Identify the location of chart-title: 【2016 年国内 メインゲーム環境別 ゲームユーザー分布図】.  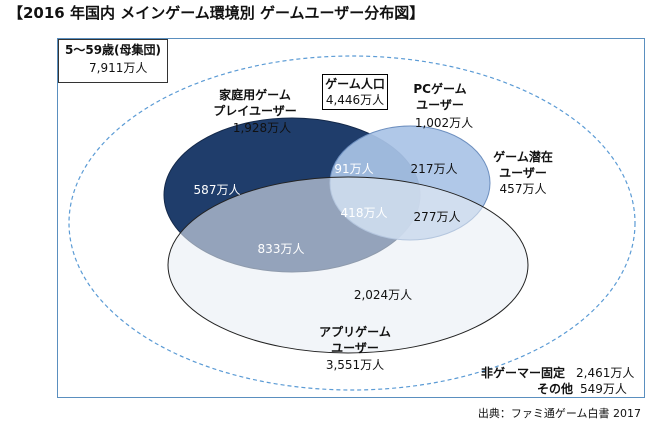
(216, 13).